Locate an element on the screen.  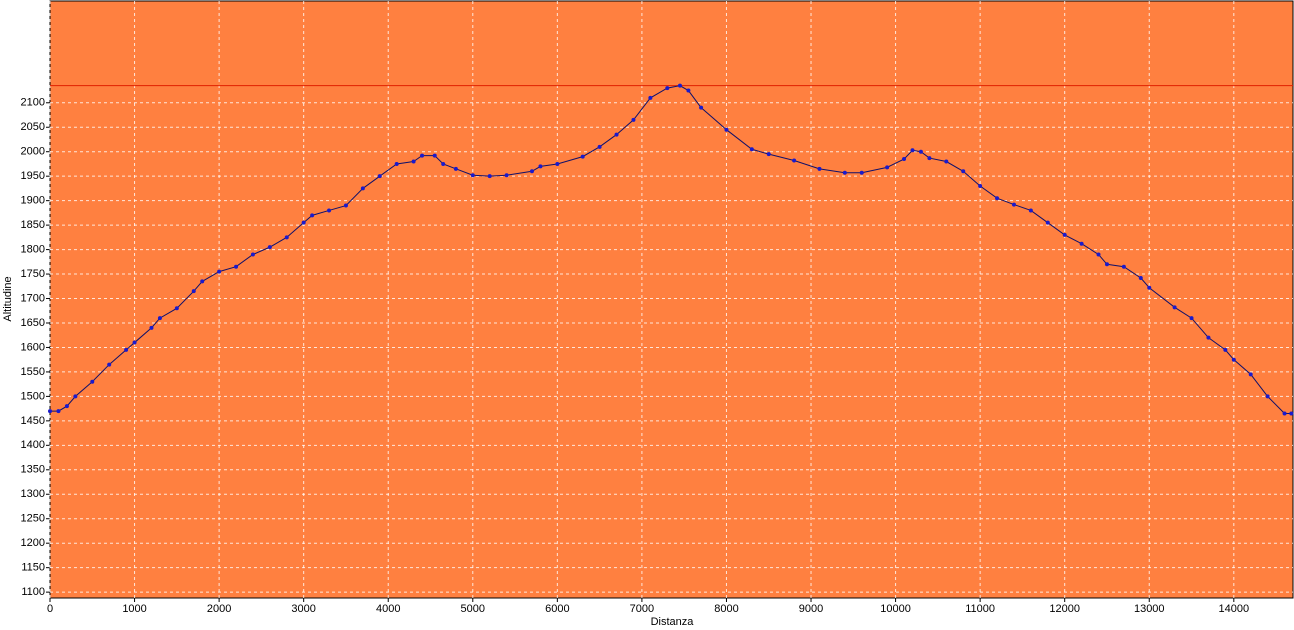
y-tick-label: 1100 is located at coordinates (33, 592).